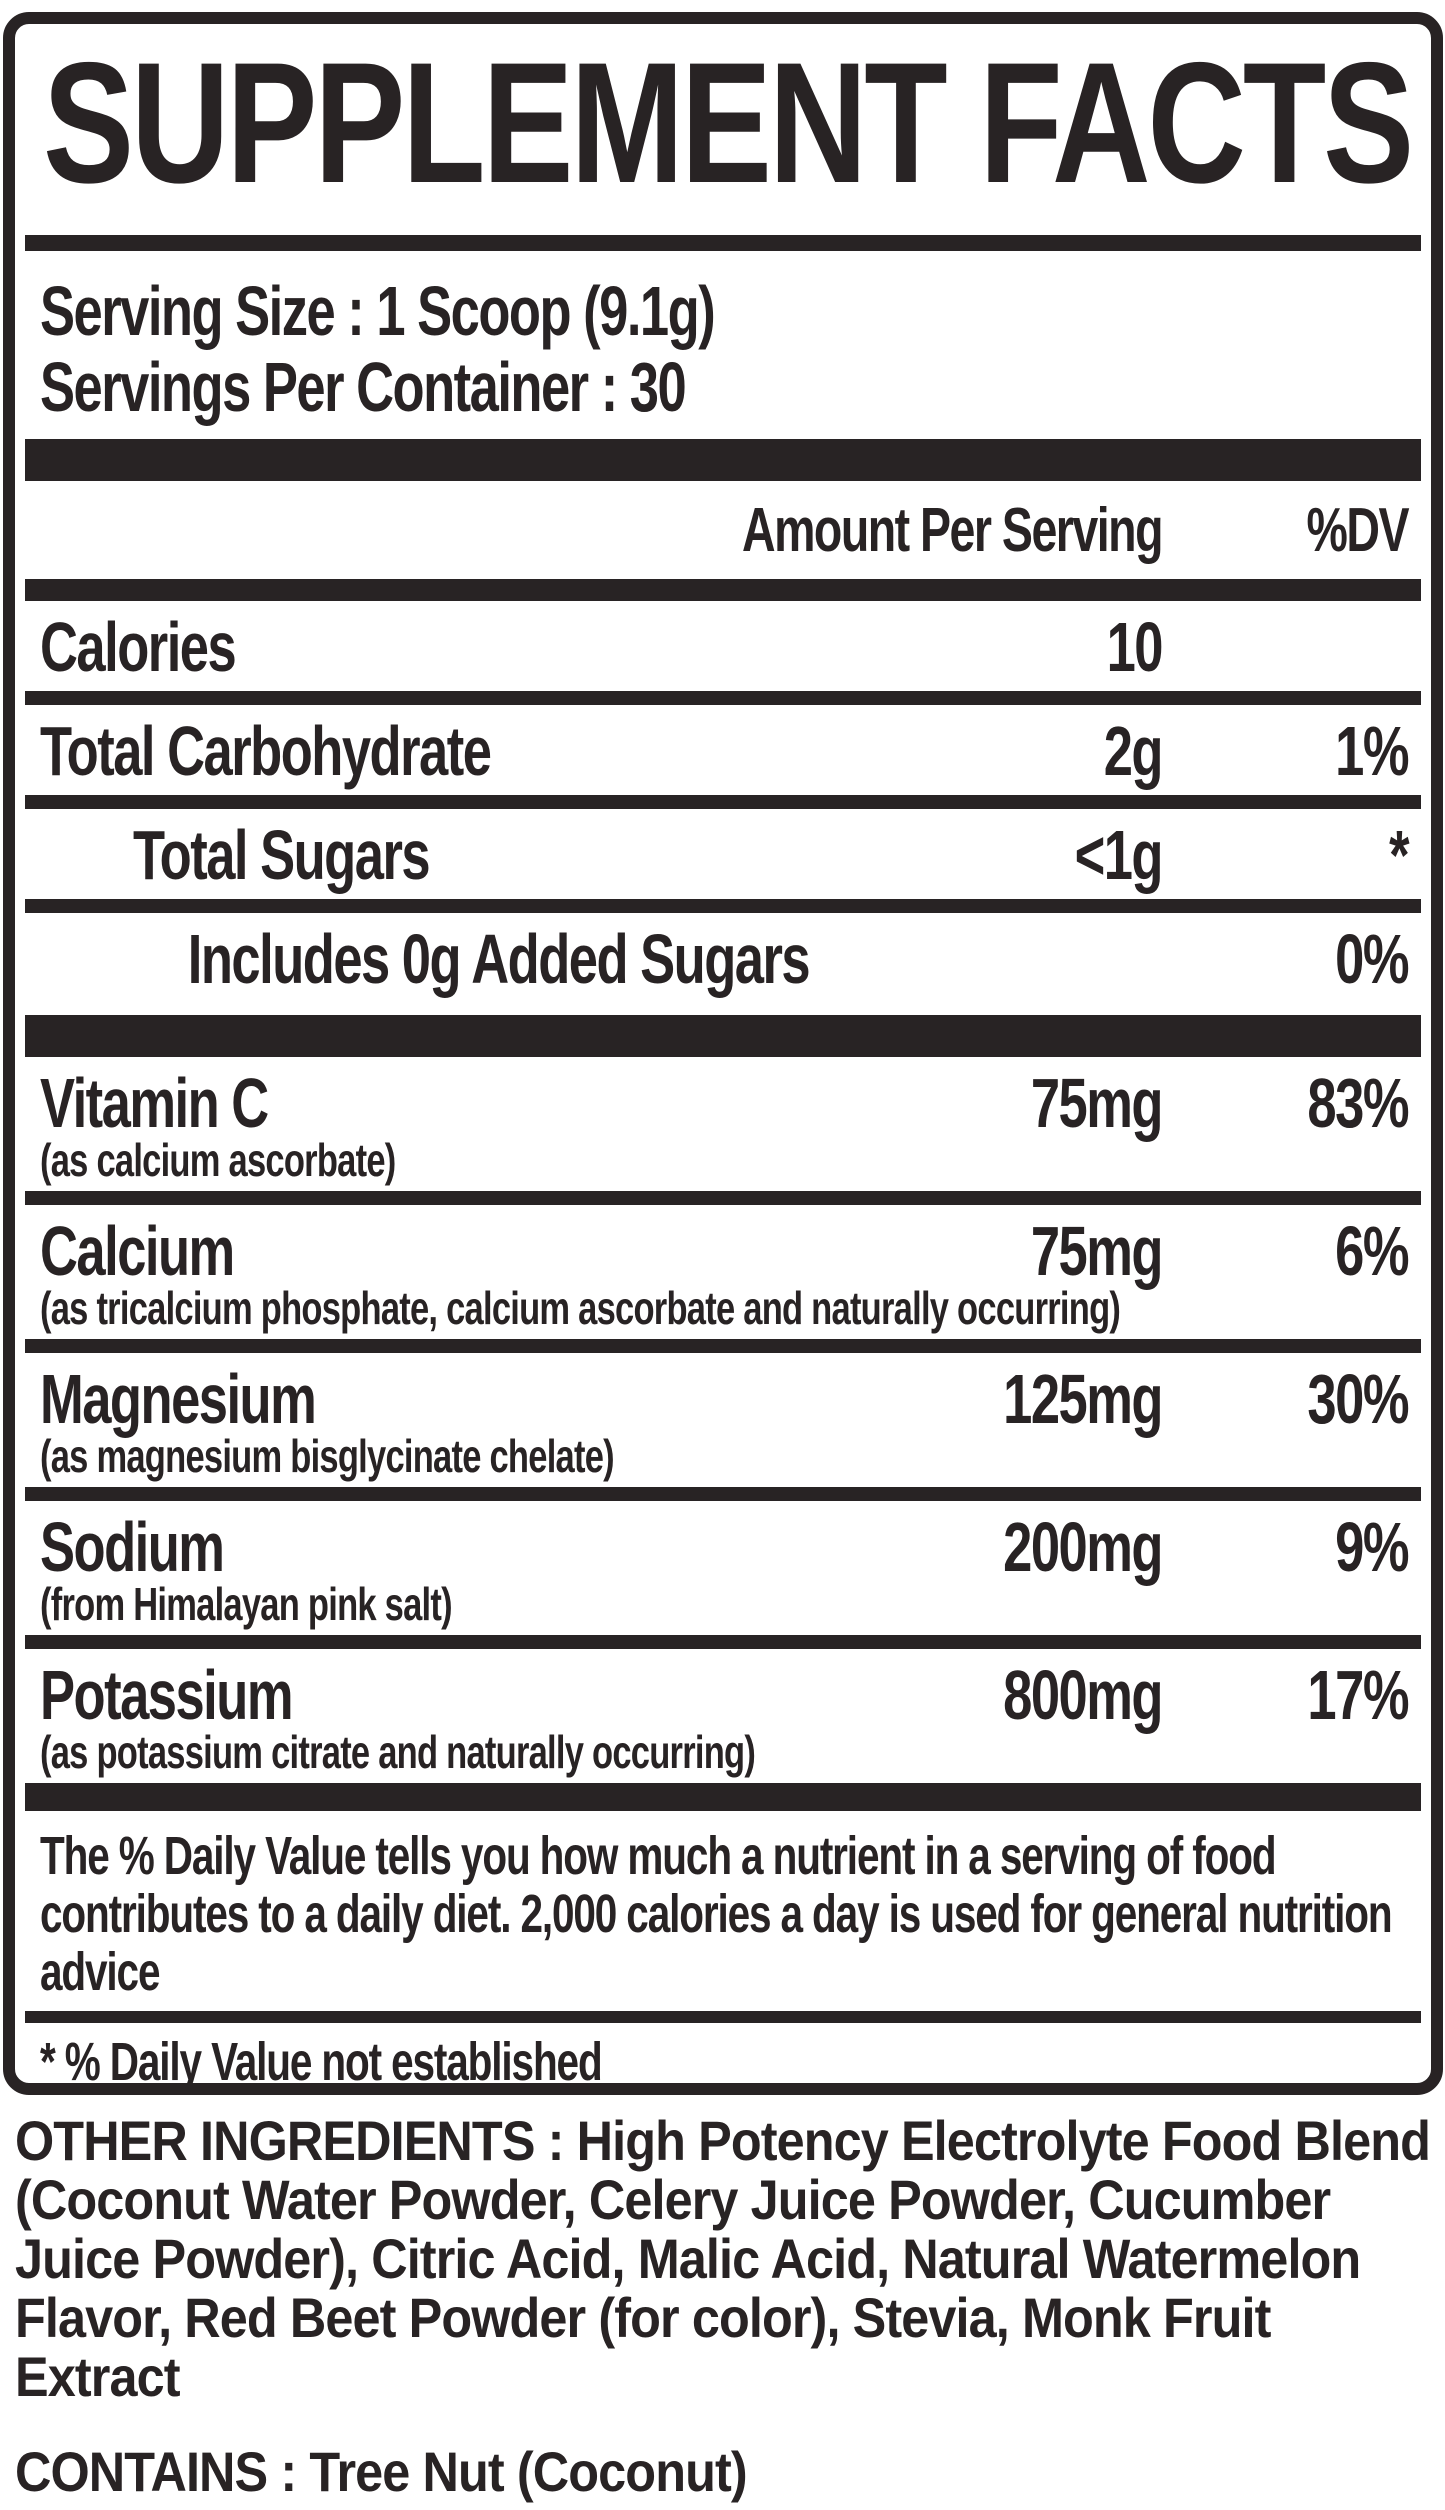 This screenshot has height=2510, width=1445. What do you see at coordinates (218, 1160) in the screenshot?
I see `nutrient-source: (as calcium ascorbate)` at bounding box center [218, 1160].